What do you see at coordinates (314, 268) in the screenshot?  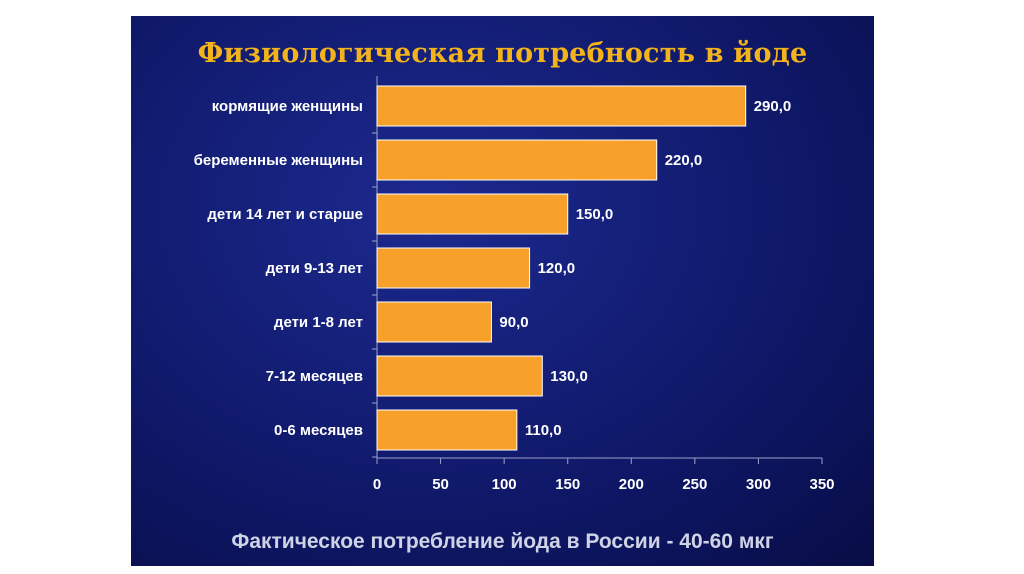 I see `category-label: дети 9-13 лет` at bounding box center [314, 268].